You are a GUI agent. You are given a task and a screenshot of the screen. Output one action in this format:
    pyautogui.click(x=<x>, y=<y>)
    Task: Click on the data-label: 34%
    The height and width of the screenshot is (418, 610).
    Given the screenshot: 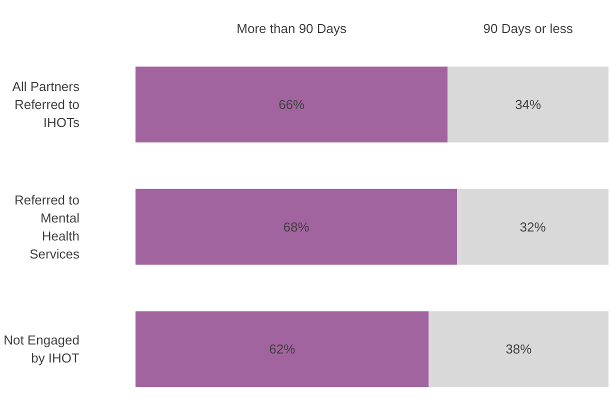 What is the action you would take?
    pyautogui.click(x=528, y=104)
    